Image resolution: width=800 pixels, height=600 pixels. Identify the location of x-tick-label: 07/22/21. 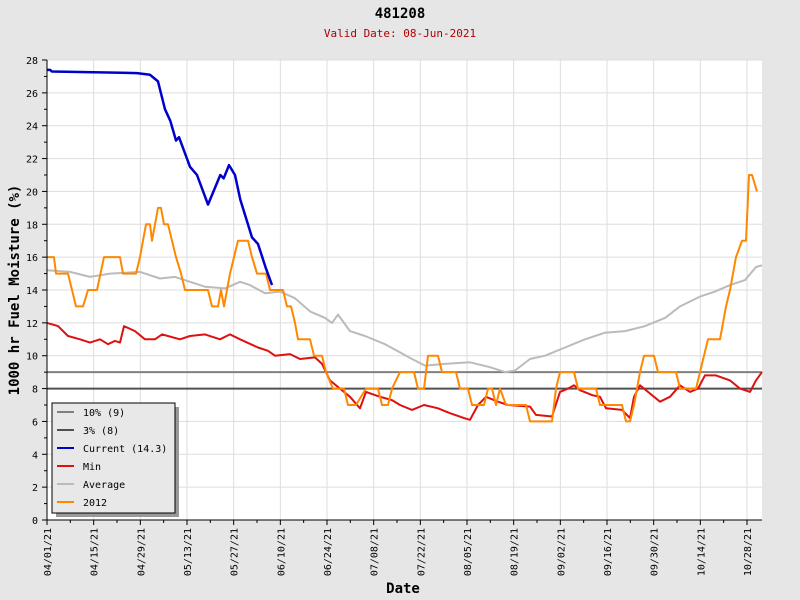
(421, 552).